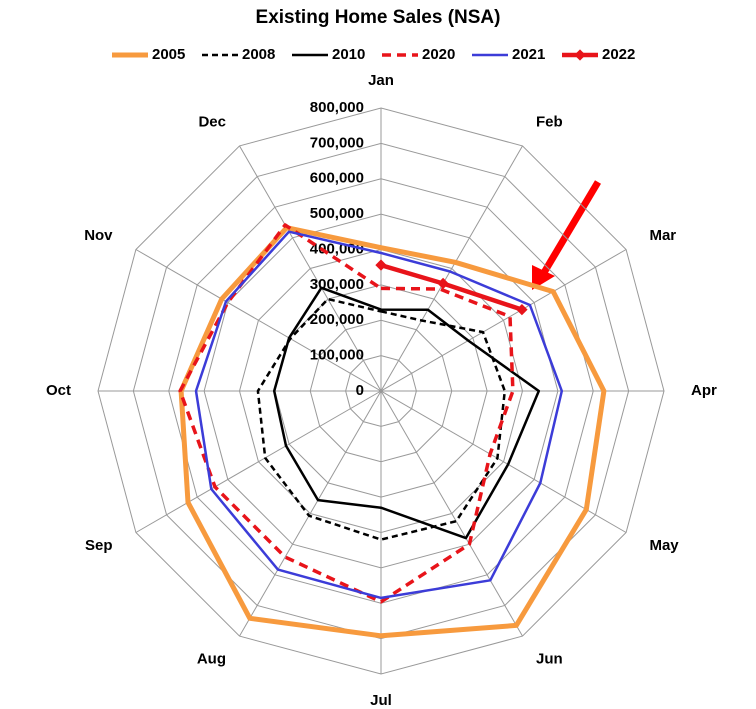 The height and width of the screenshot is (709, 756). I want to click on legend-label: 2008, so click(258, 54).